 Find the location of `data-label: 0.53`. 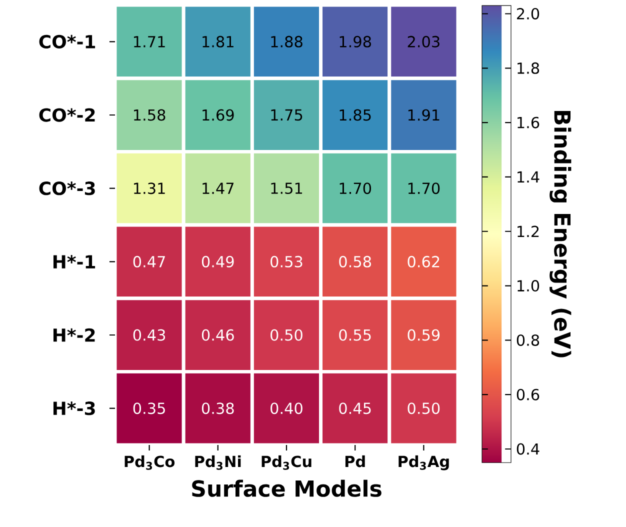

data-label: 0.53 is located at coordinates (286, 262).